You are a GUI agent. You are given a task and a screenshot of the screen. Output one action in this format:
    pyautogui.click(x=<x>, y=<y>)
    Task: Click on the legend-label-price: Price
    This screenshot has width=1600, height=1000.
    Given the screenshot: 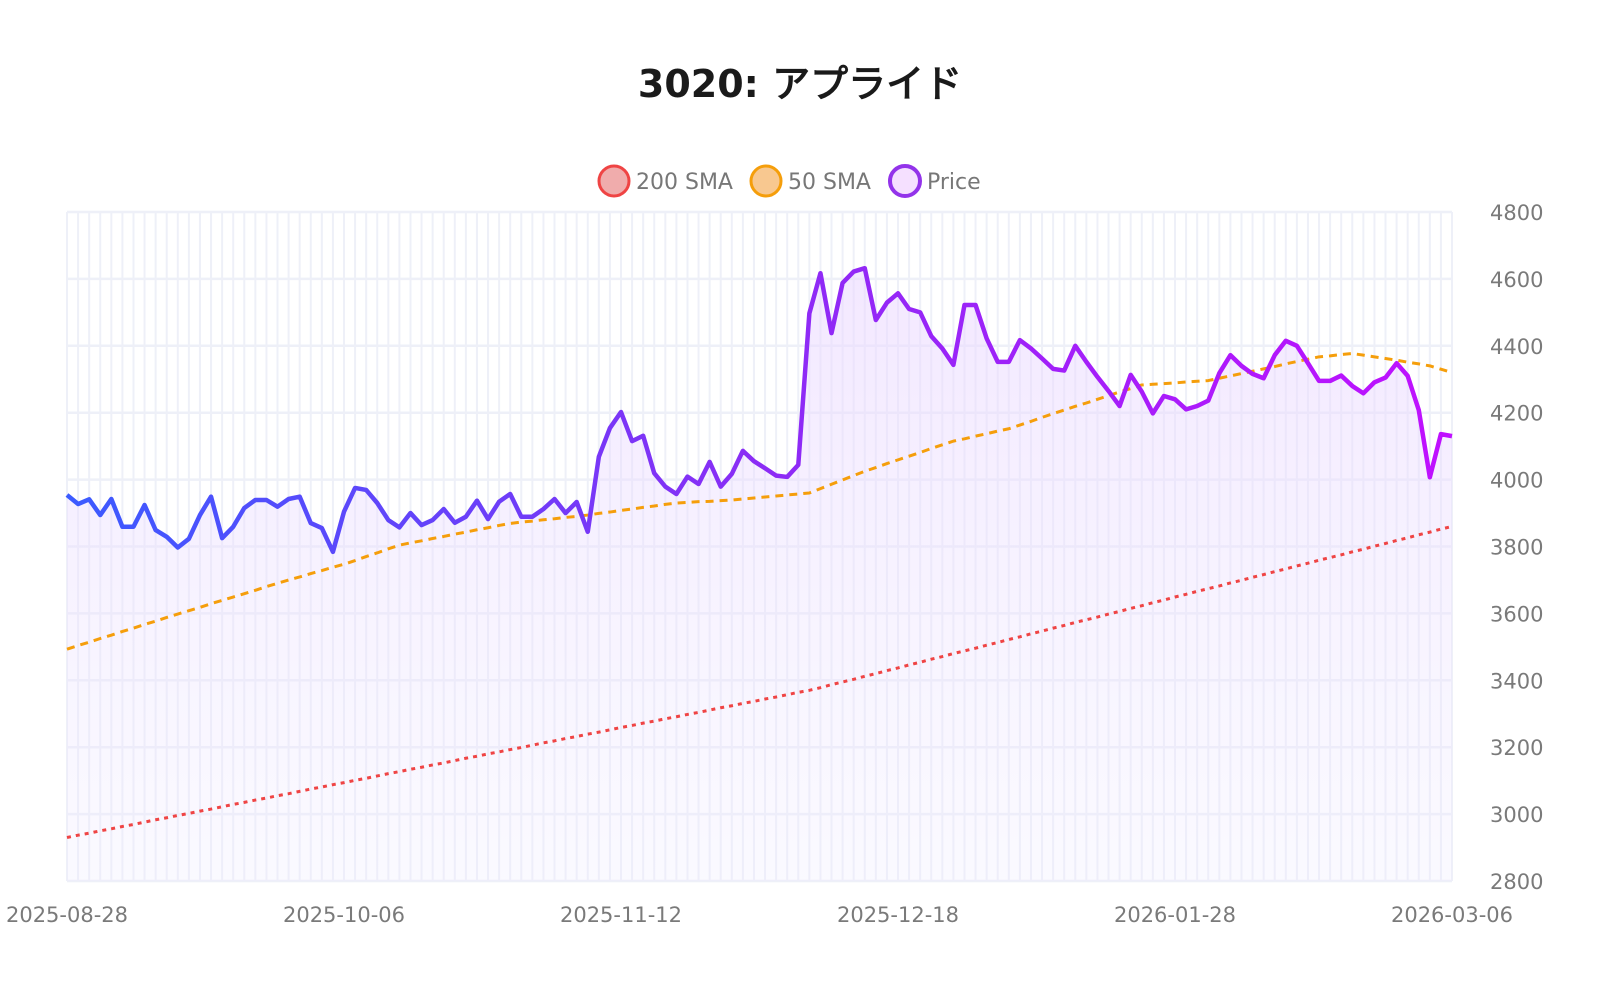 What is the action you would take?
    pyautogui.click(x=954, y=182)
    